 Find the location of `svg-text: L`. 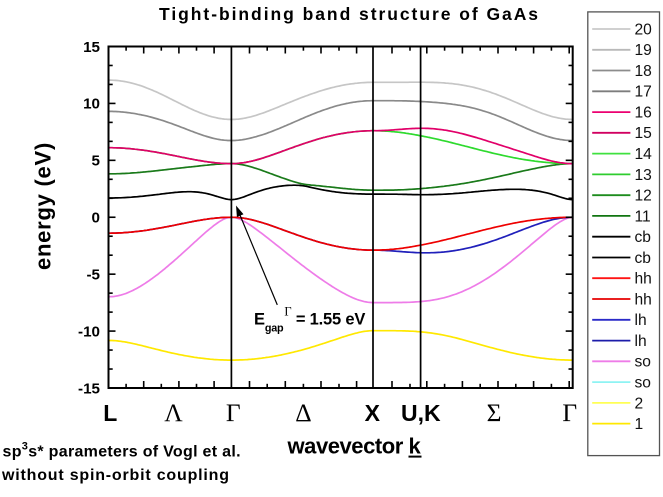

svg-text: L is located at coordinates (110, 413).